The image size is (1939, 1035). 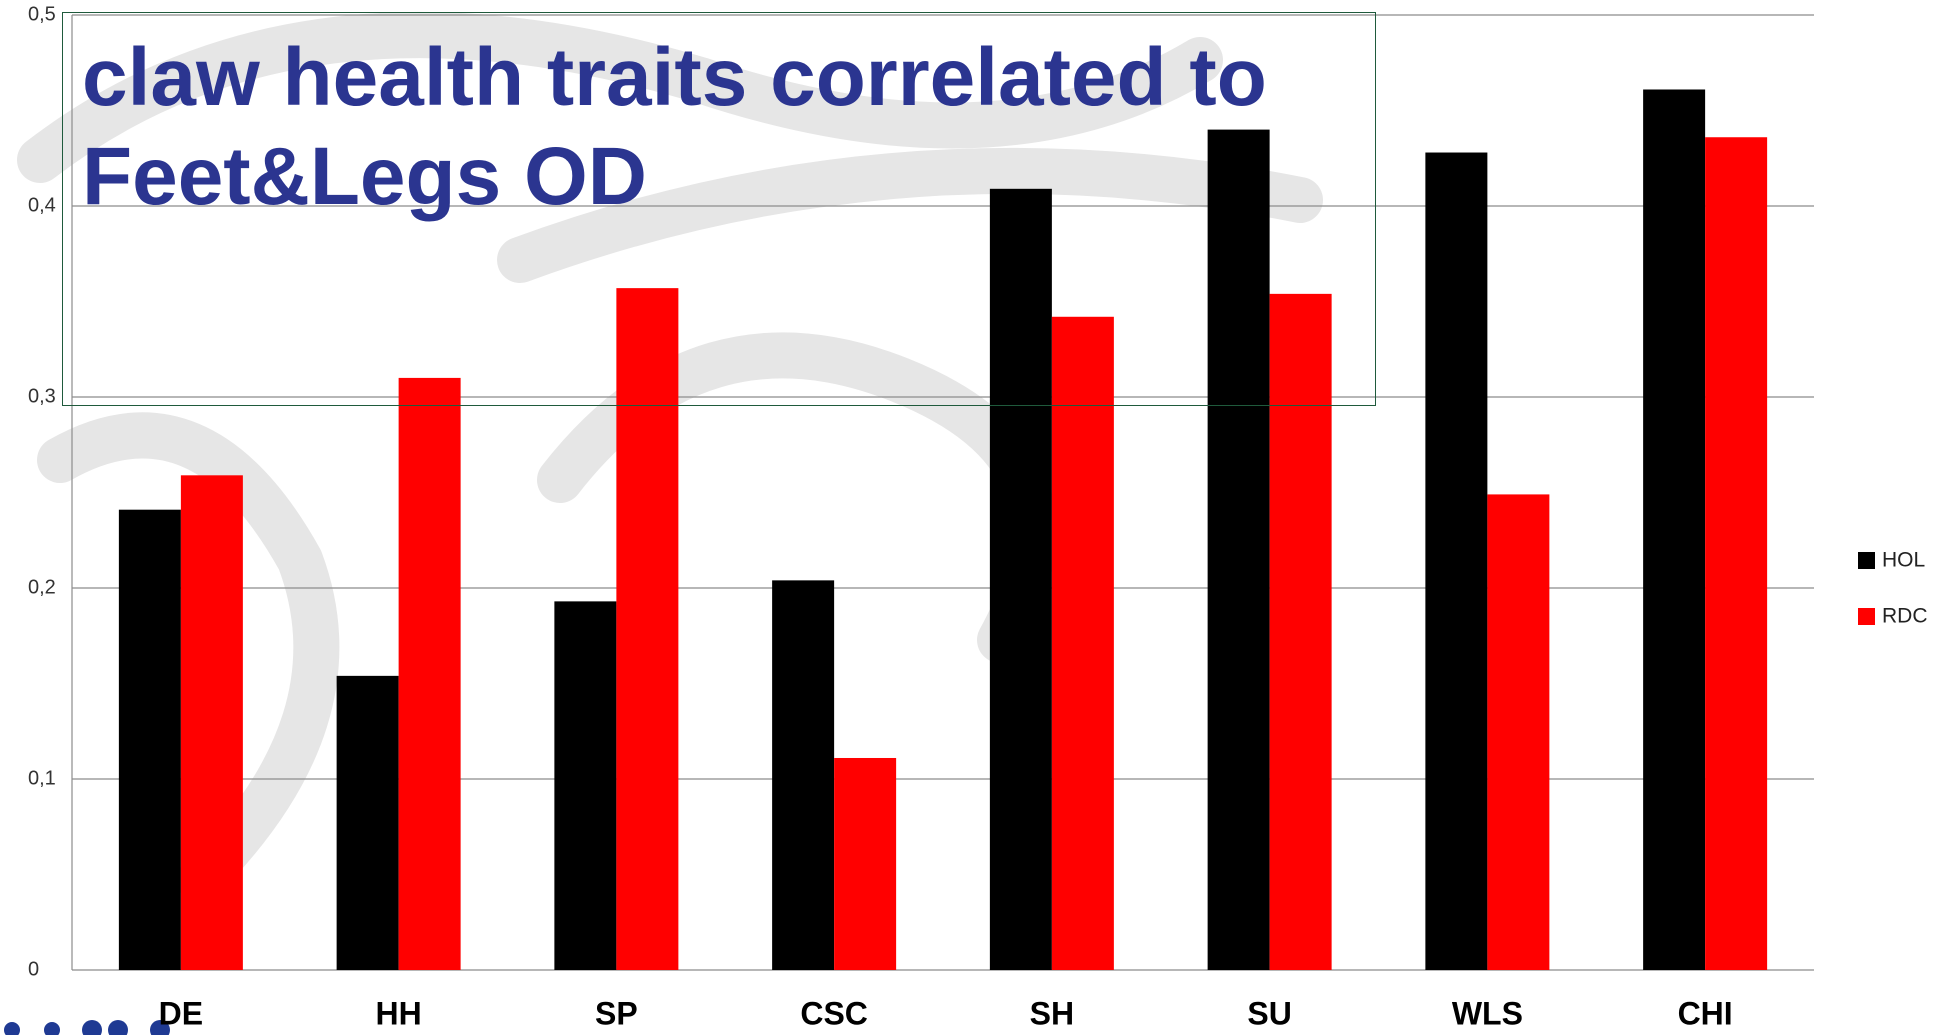 I want to click on x-tick-label: DE, so click(x=181, y=1013).